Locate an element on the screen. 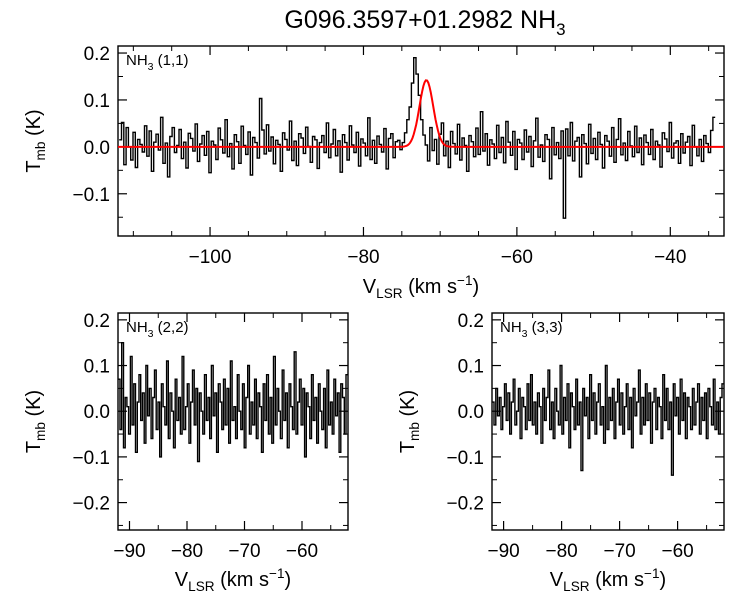 The height and width of the screenshot is (600, 750). figure-title-main: G096.3597+01.2982 NH is located at coordinates (420, 20).